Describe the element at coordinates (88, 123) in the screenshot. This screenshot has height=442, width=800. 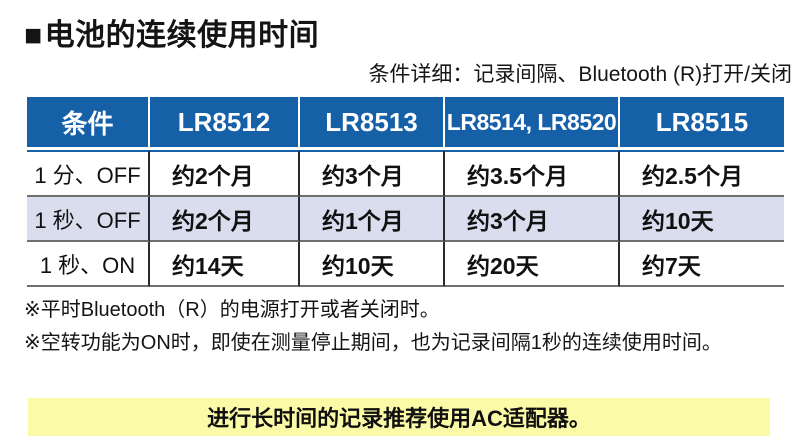
I see `header-condition: 条件` at that location.